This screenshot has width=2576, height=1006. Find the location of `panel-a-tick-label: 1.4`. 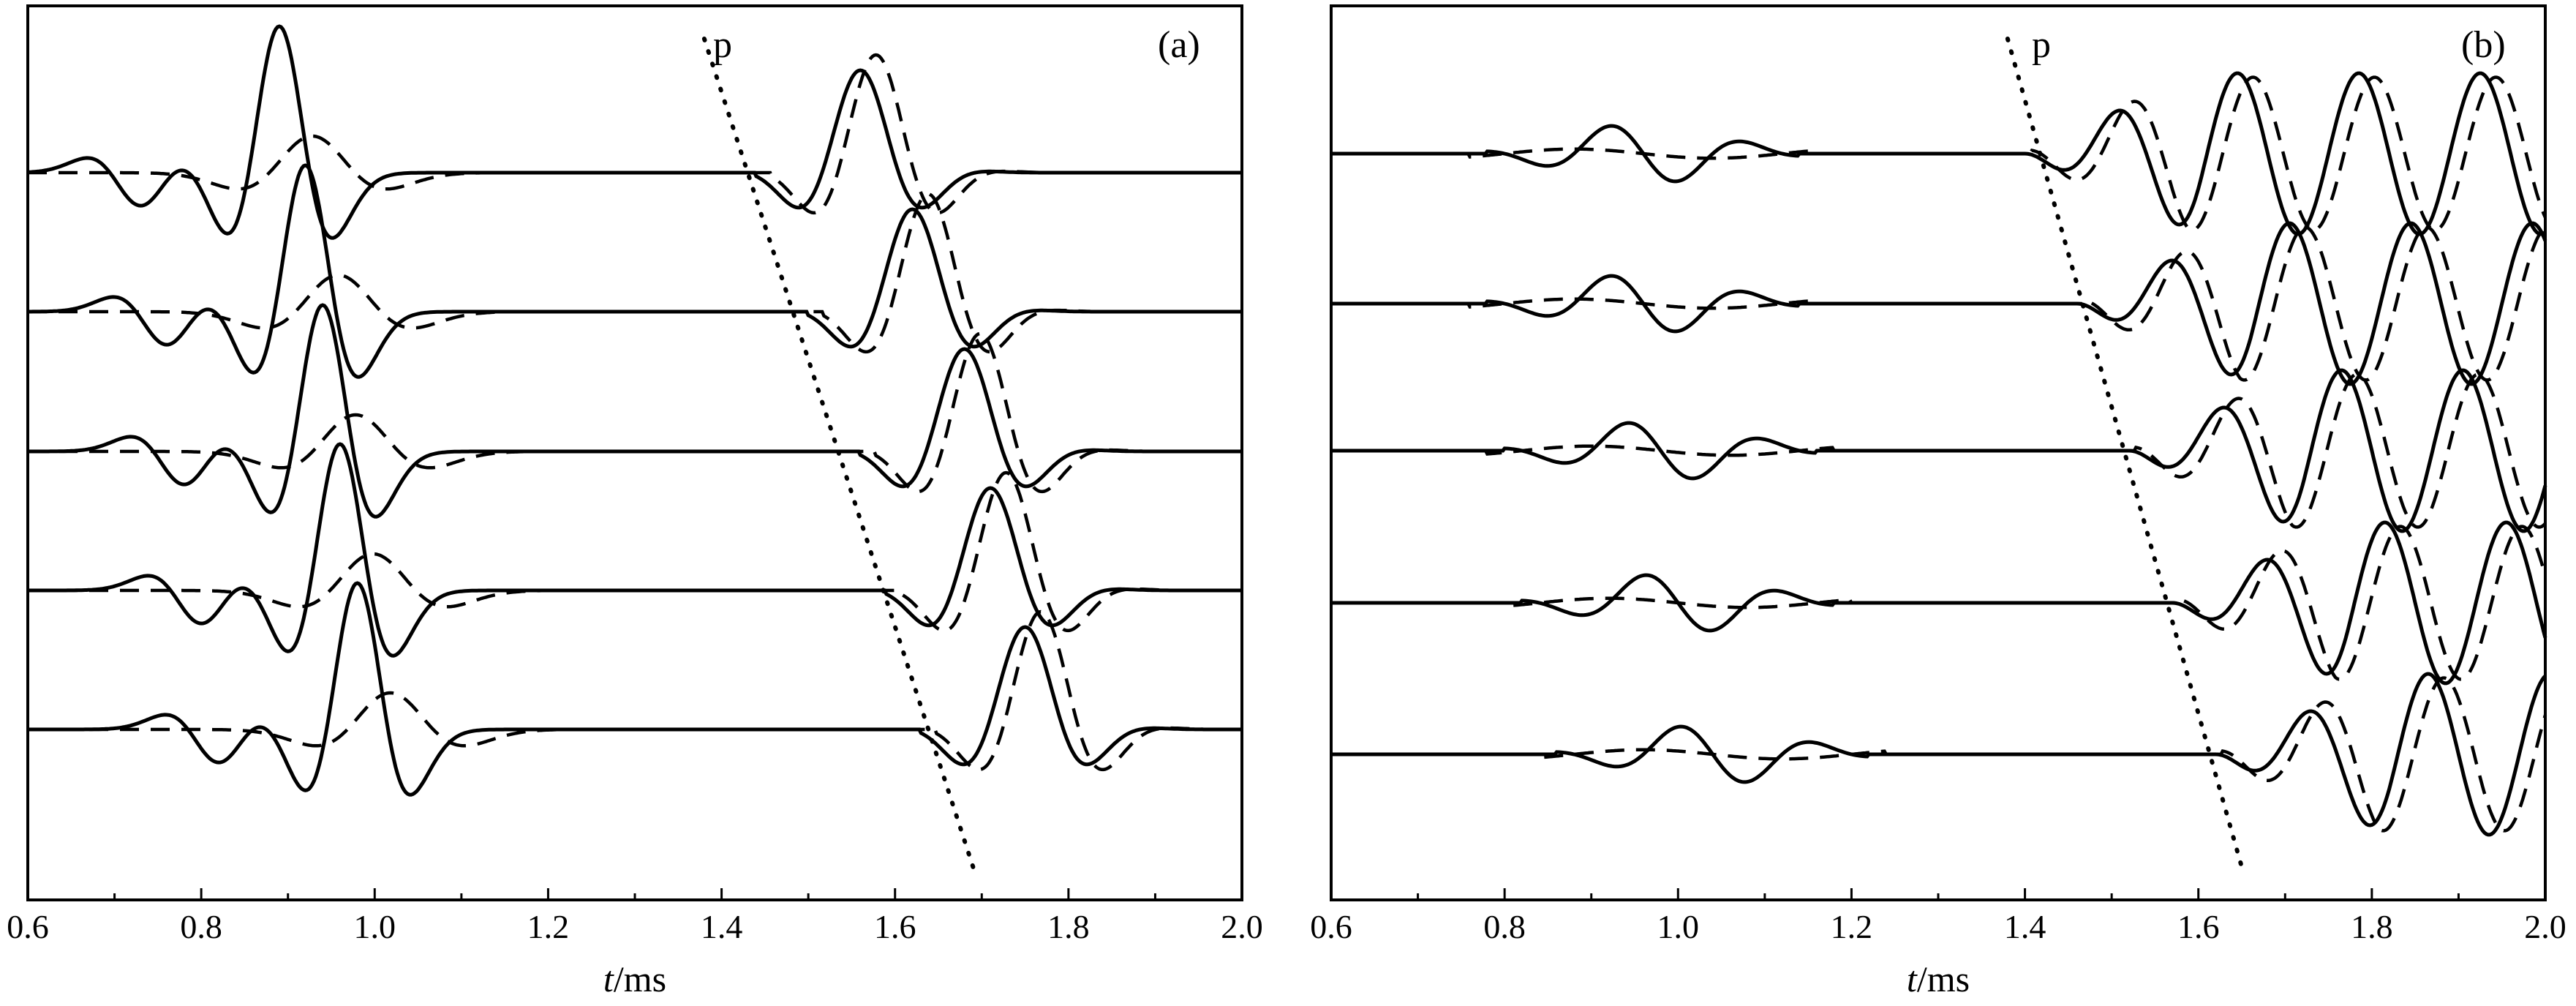

panel-a-tick-label: 1.4 is located at coordinates (722, 926).